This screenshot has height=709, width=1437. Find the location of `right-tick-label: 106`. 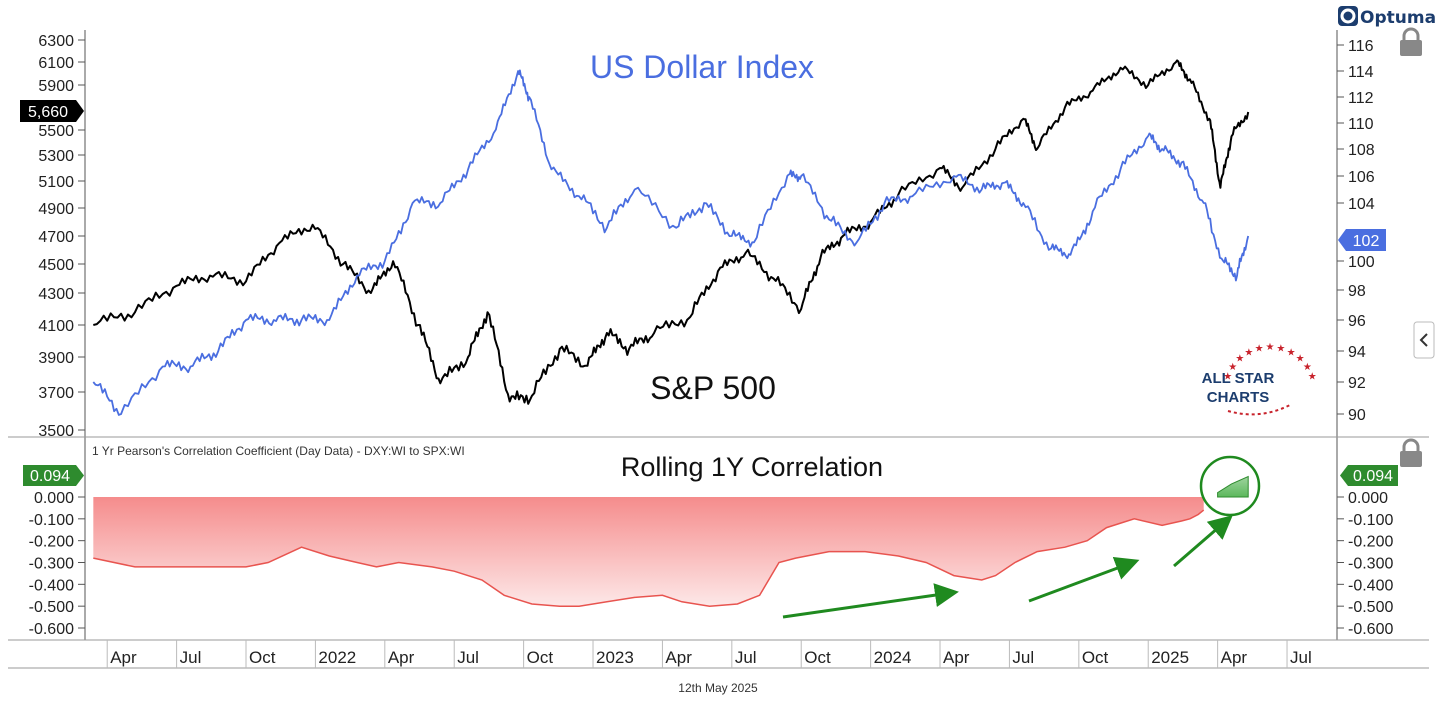

right-tick-label: 106 is located at coordinates (1361, 177).